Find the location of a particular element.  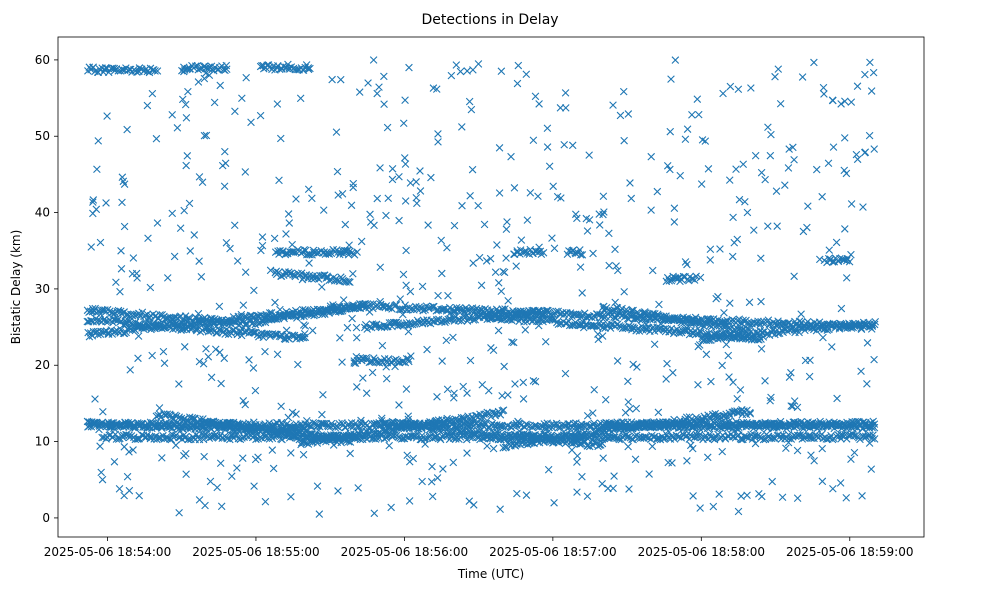

data-point-mid-24-asc-a is located at coordinates (218, 321).